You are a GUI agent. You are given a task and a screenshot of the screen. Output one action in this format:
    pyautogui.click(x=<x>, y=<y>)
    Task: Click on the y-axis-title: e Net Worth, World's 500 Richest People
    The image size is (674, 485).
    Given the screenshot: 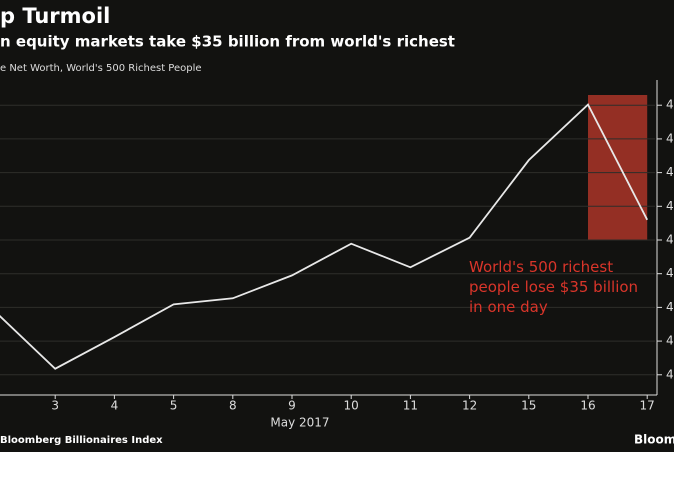 What is the action you would take?
    pyautogui.click(x=101, y=68)
    